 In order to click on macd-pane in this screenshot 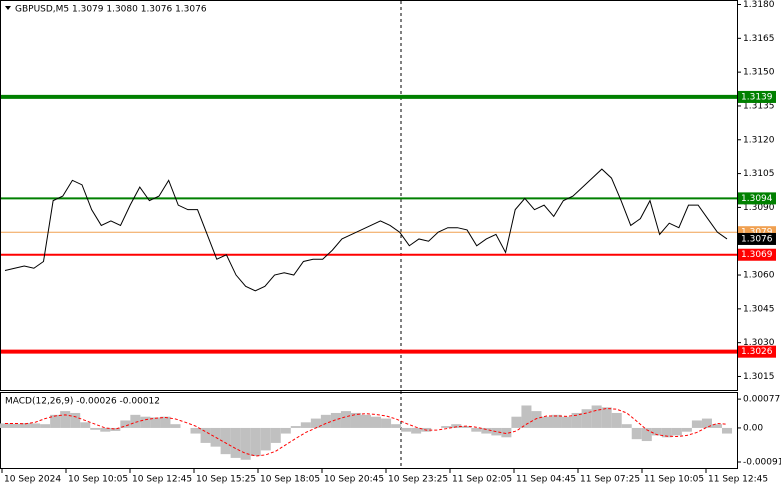, I will do `click(369, 430)`.